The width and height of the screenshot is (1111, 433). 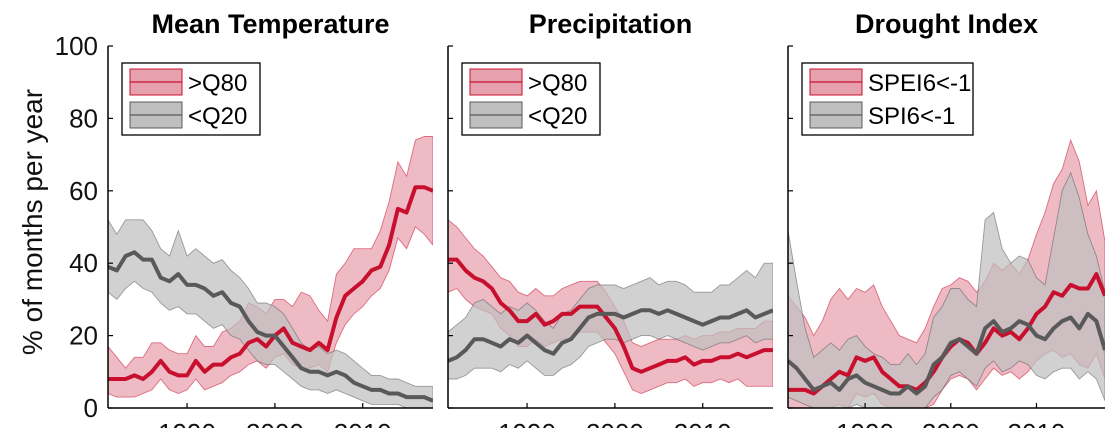 I want to click on legend-label: SPEI6<-1, so click(x=919, y=83).